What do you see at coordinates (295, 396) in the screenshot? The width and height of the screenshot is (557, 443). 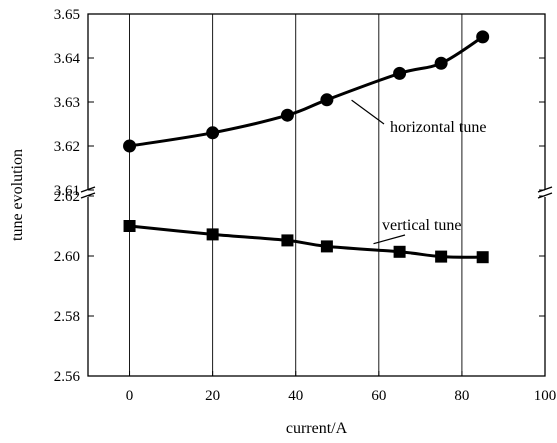 I see `x-tick-label: 40` at bounding box center [295, 396].